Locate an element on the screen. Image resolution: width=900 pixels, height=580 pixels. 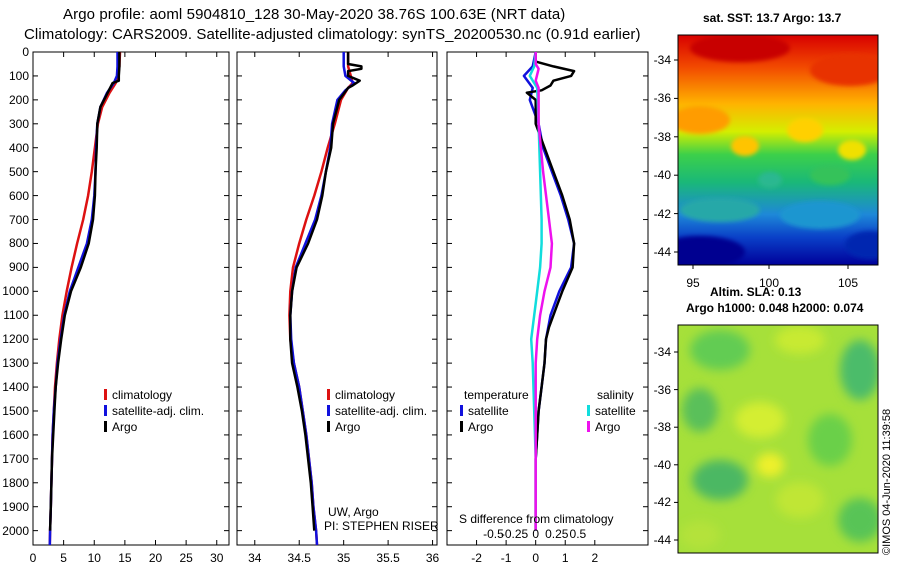
sla-lat-label: -44 is located at coordinates (662, 540).